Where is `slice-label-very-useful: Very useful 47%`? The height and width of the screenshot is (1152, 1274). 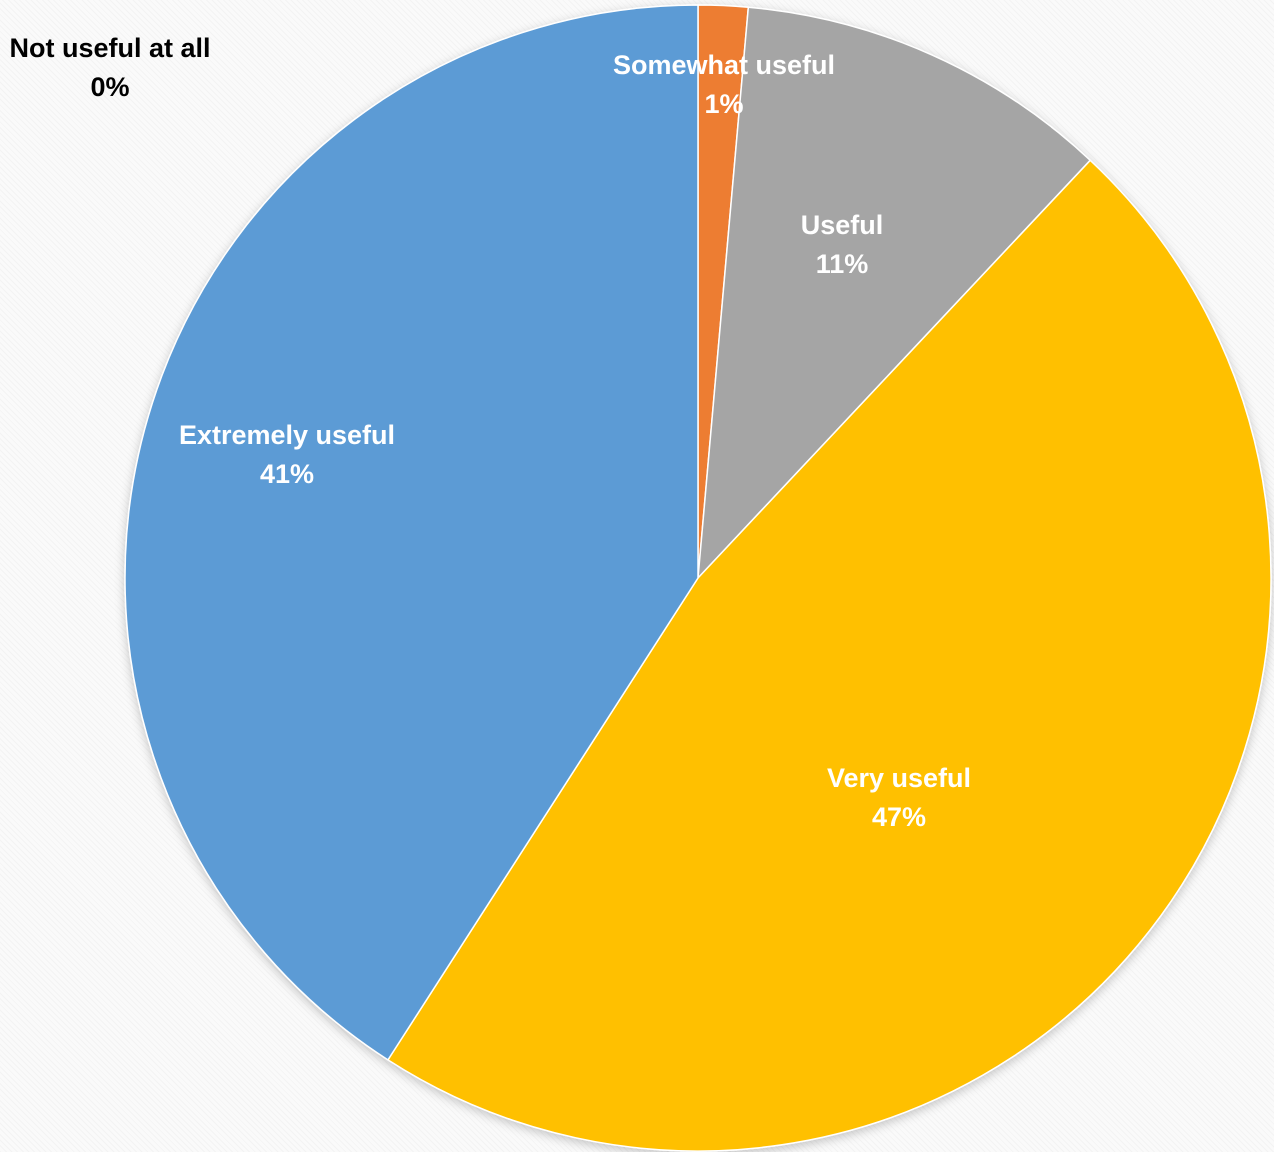 slice-label-very-useful: Very useful 47% is located at coordinates (899, 797).